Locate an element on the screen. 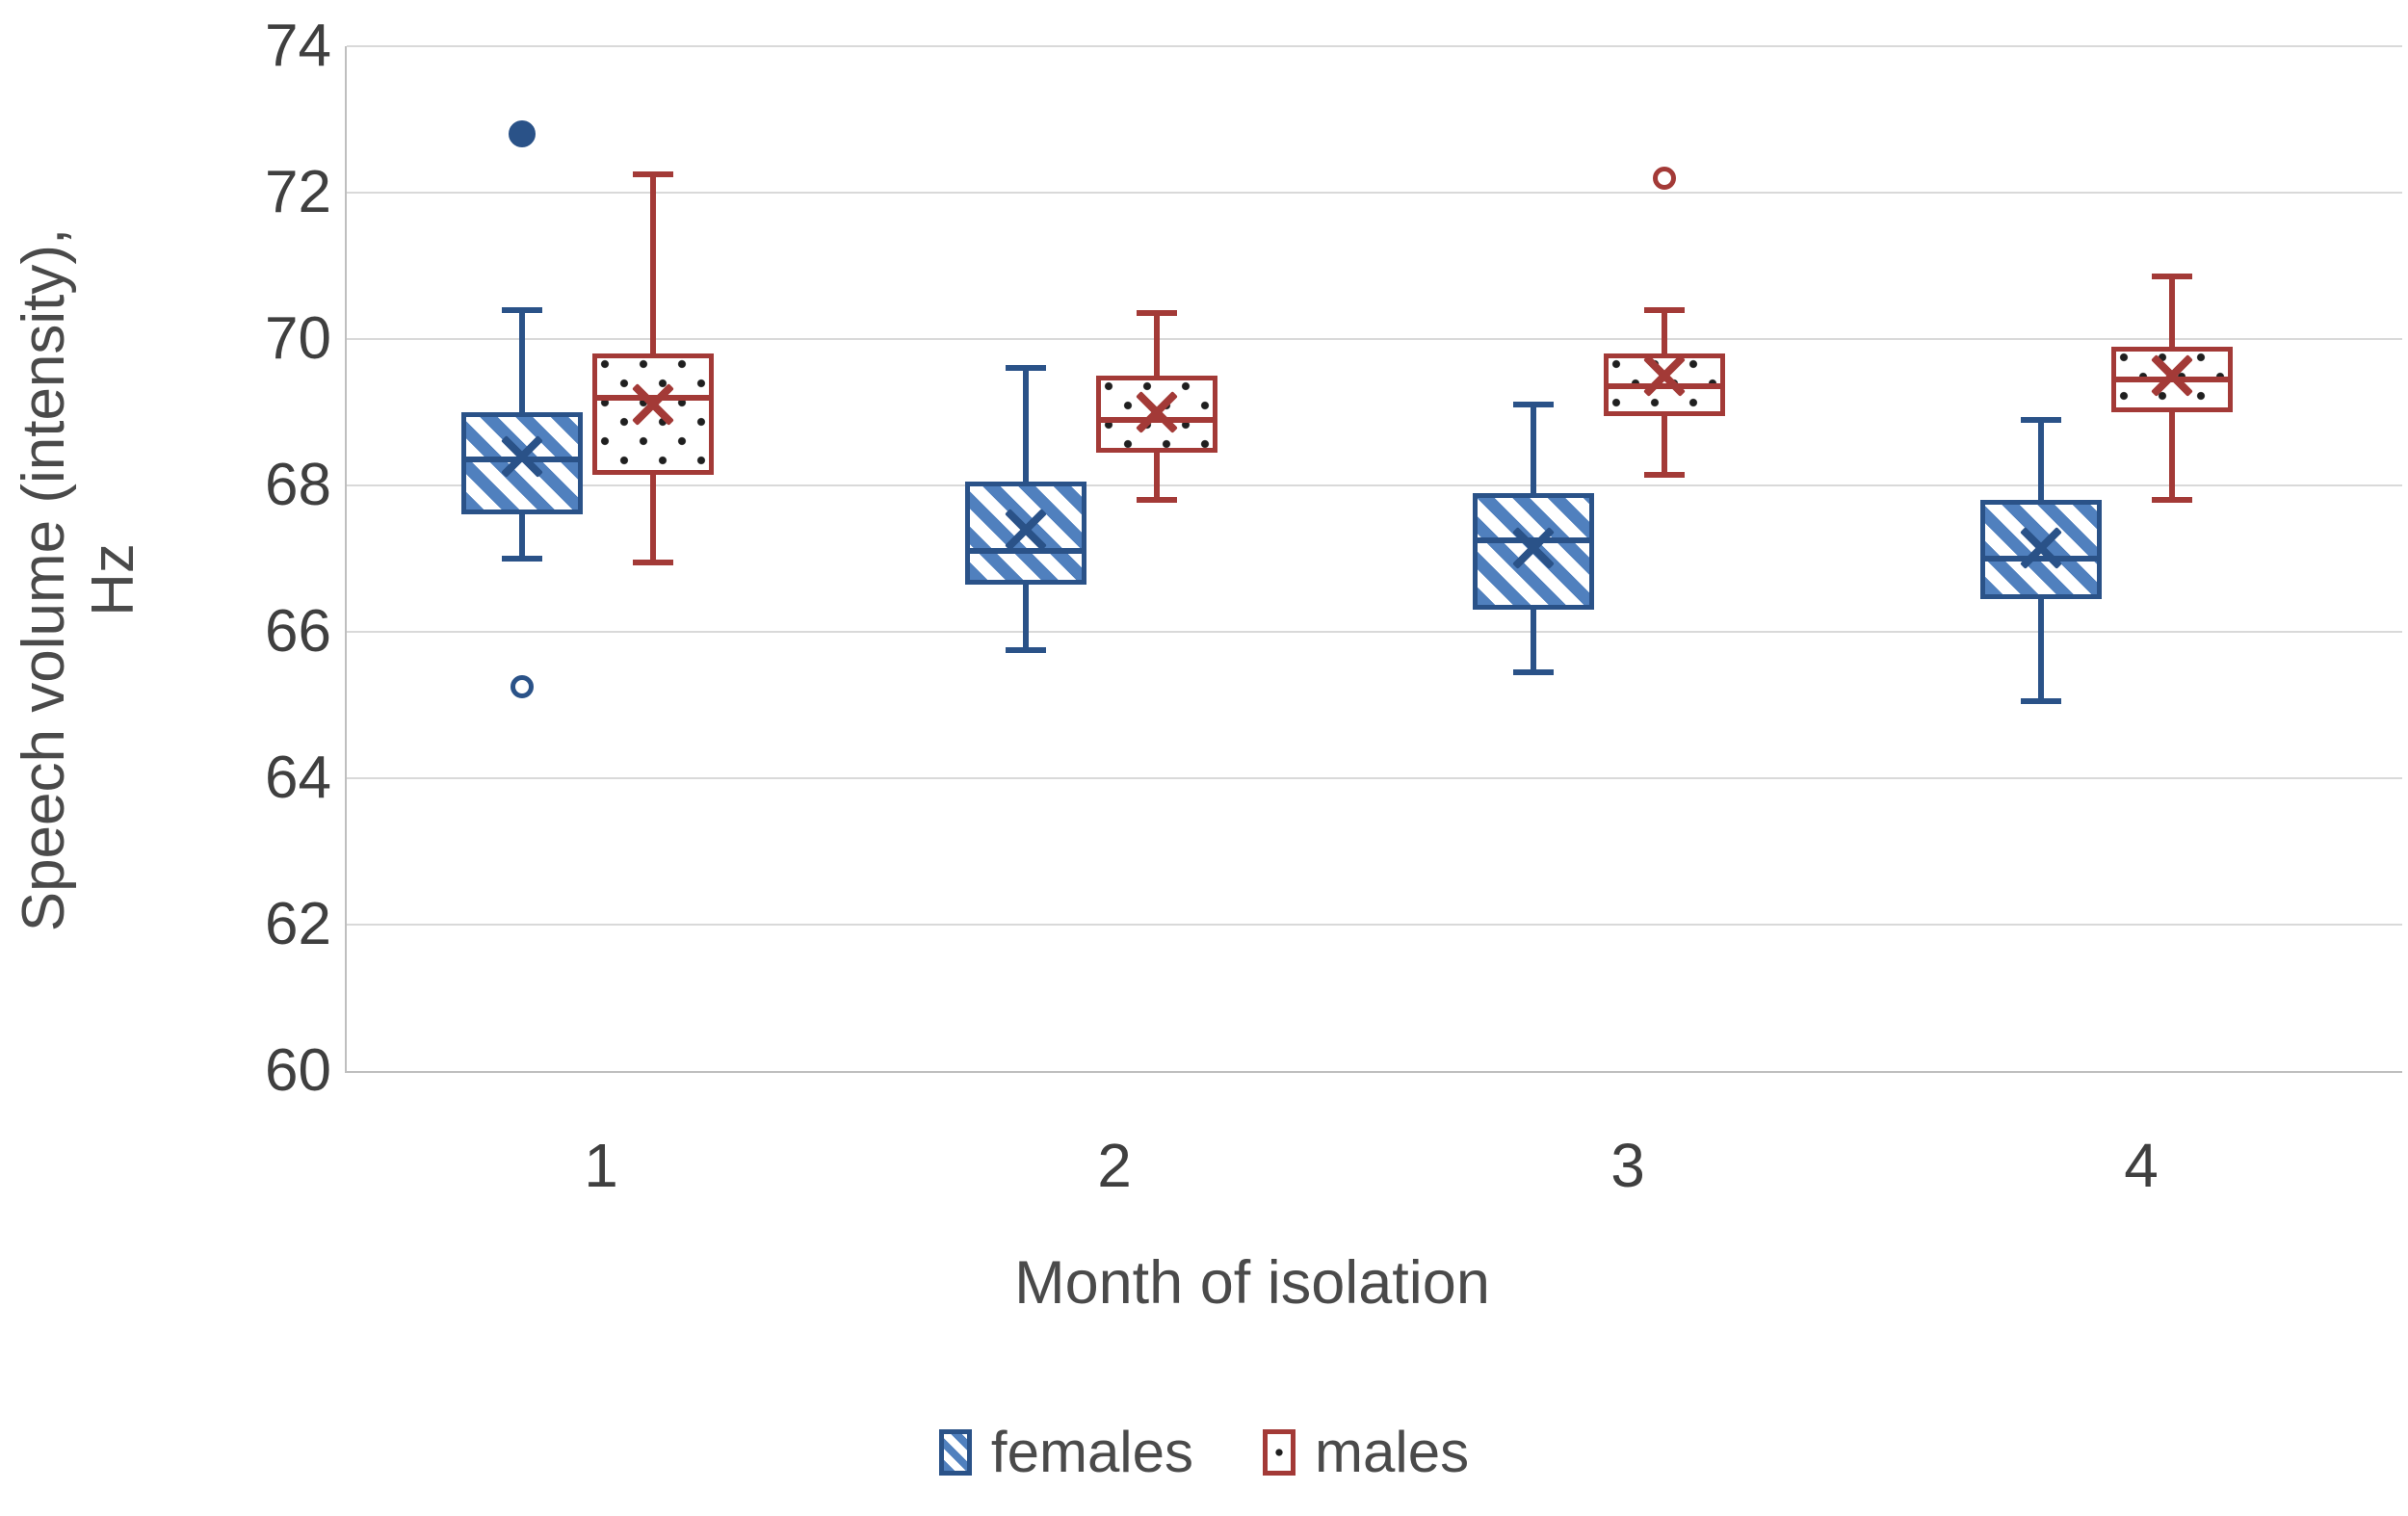  x-category-label-1: 1 is located at coordinates (601, 1165).